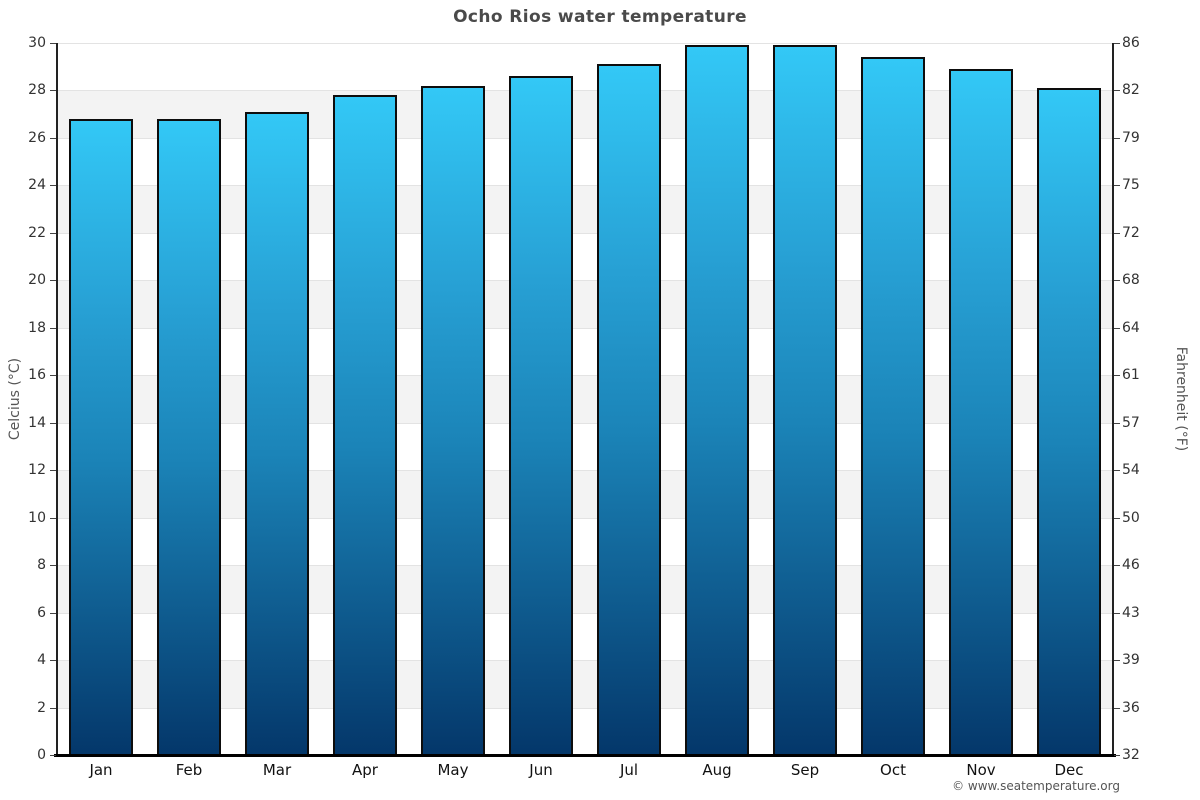  I want to click on y-tick-label-right: 79, so click(1131, 137).